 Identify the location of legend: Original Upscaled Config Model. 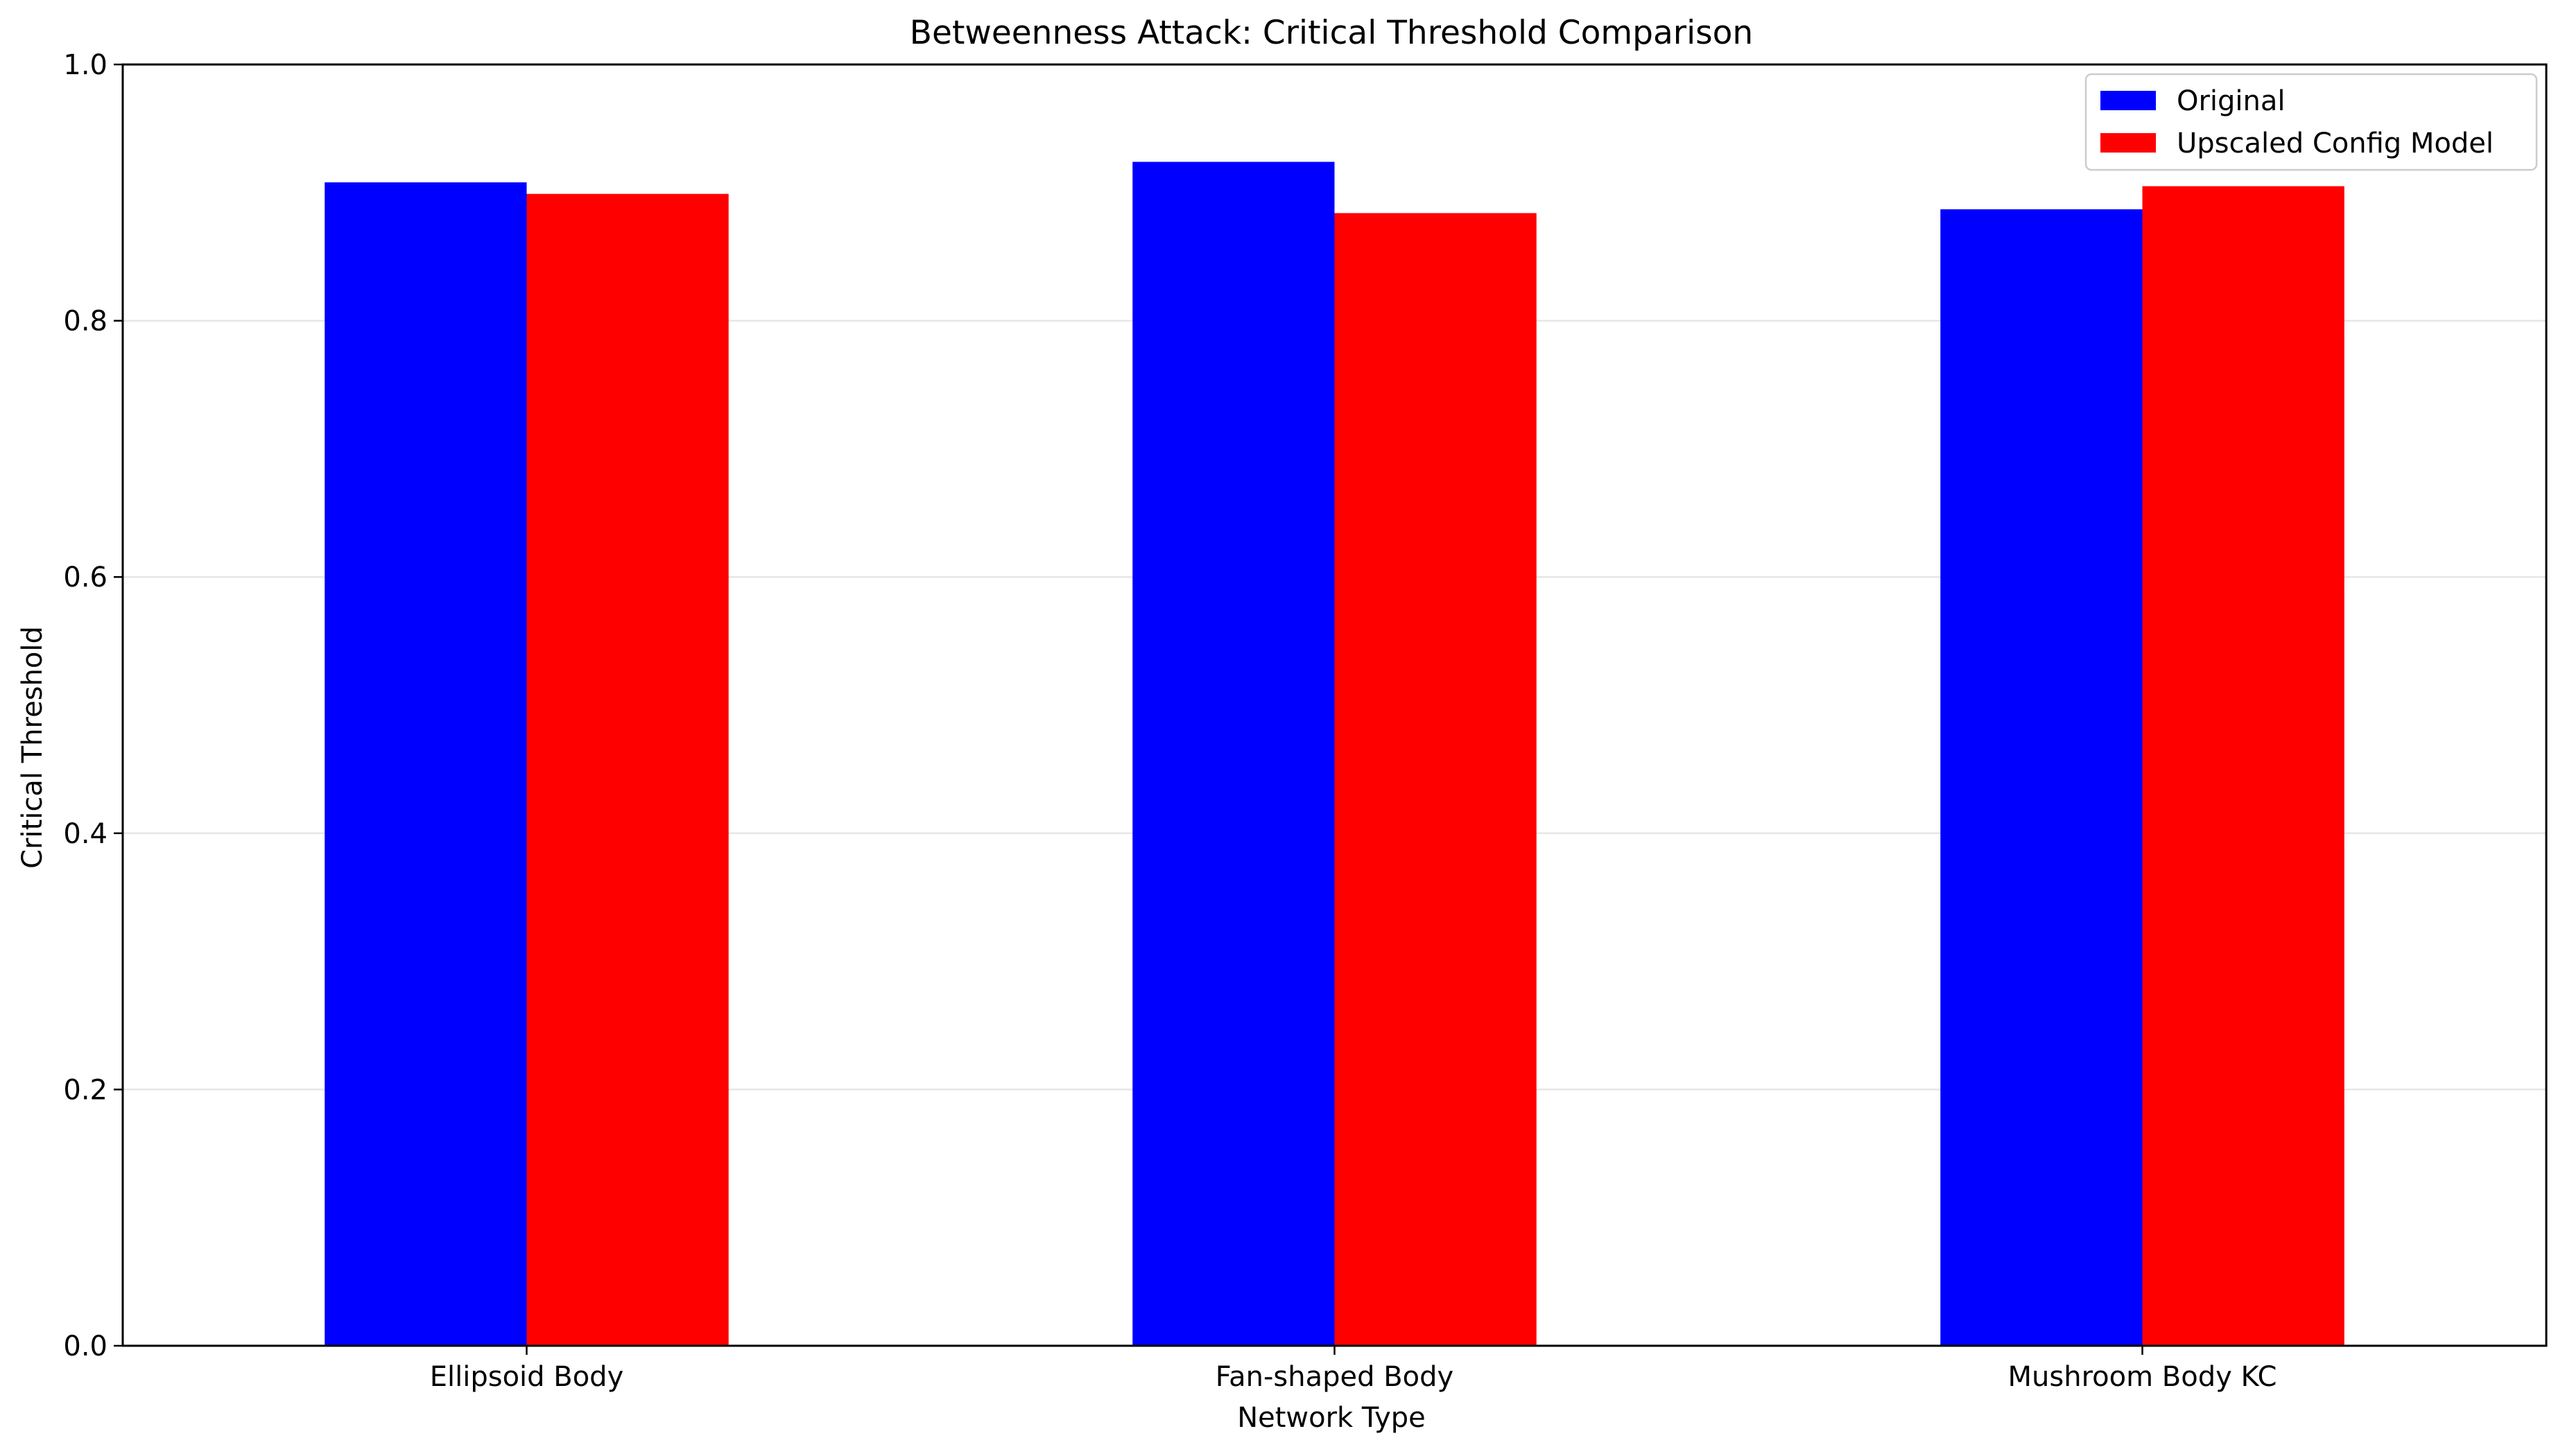
(2311, 122).